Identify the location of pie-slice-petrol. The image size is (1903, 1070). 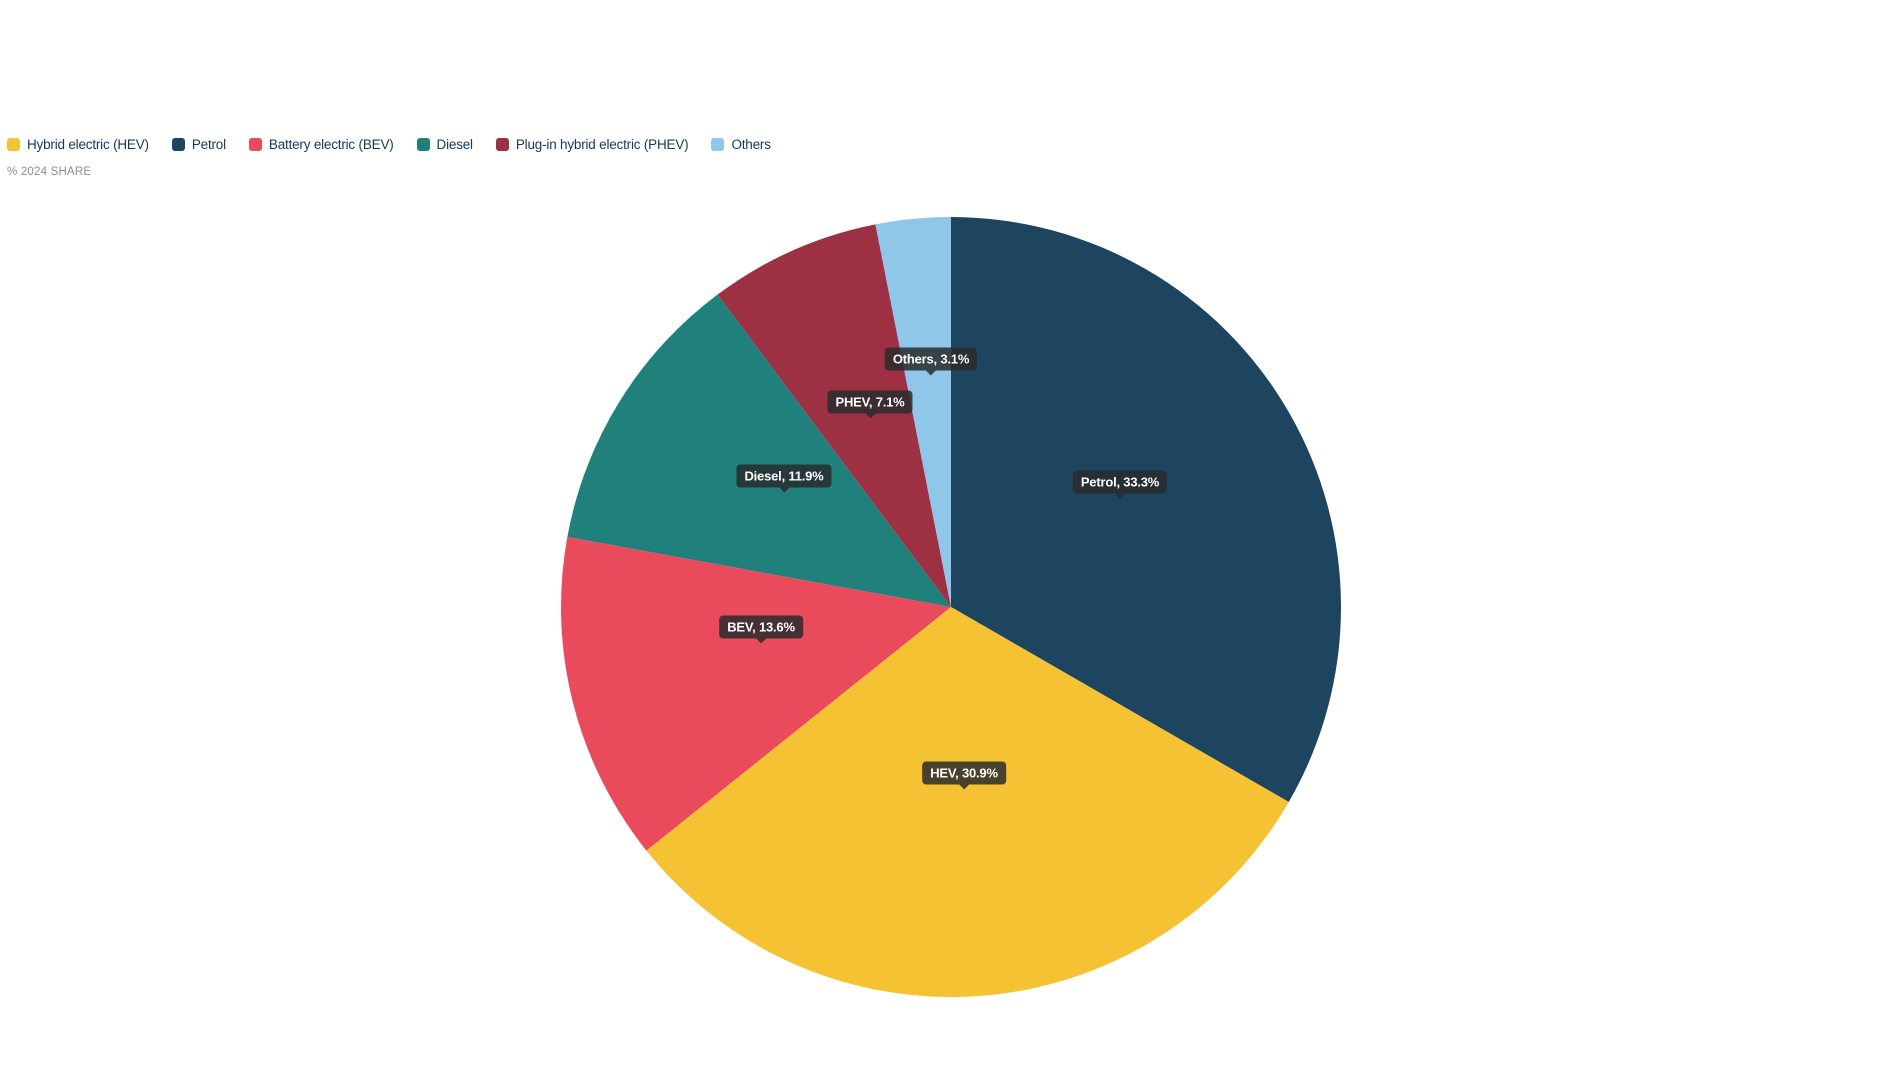
(1146, 509).